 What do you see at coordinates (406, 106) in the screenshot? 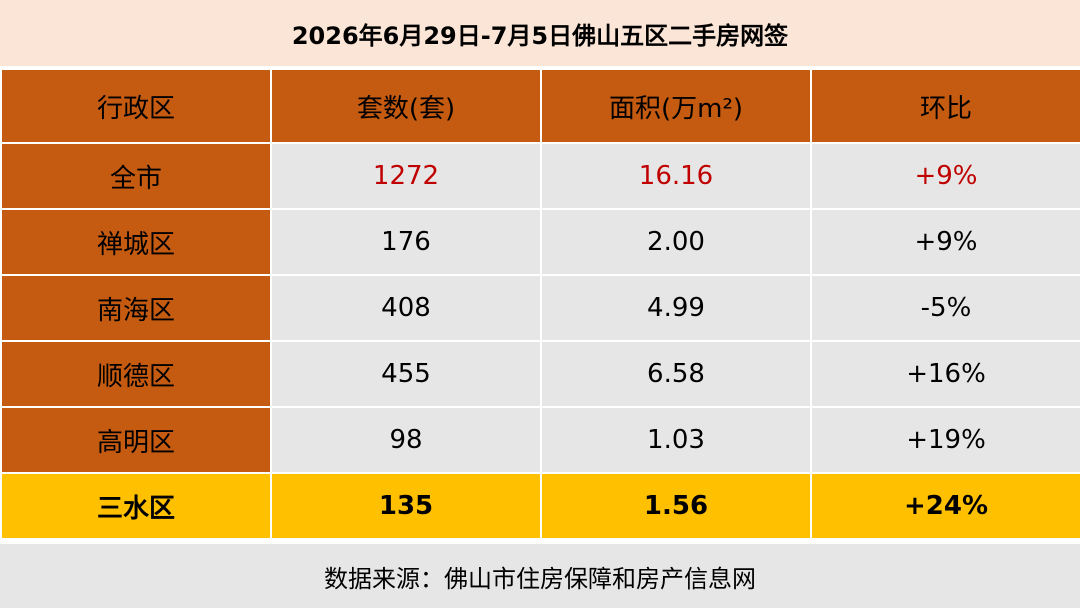
I see `header-units: 套数(套)` at bounding box center [406, 106].